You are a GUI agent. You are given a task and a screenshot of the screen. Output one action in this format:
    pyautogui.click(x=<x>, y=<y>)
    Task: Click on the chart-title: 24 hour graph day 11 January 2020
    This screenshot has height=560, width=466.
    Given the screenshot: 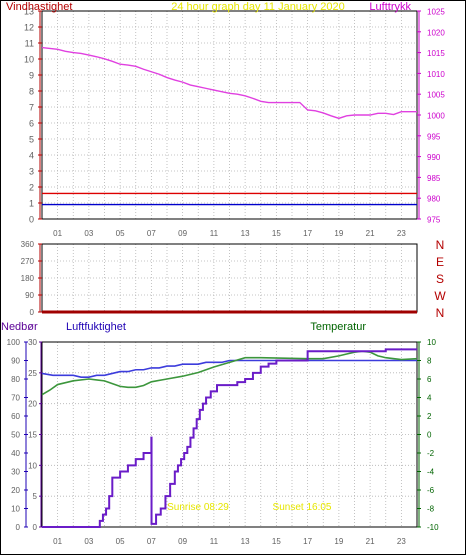 What is the action you would take?
    pyautogui.click(x=257, y=7)
    